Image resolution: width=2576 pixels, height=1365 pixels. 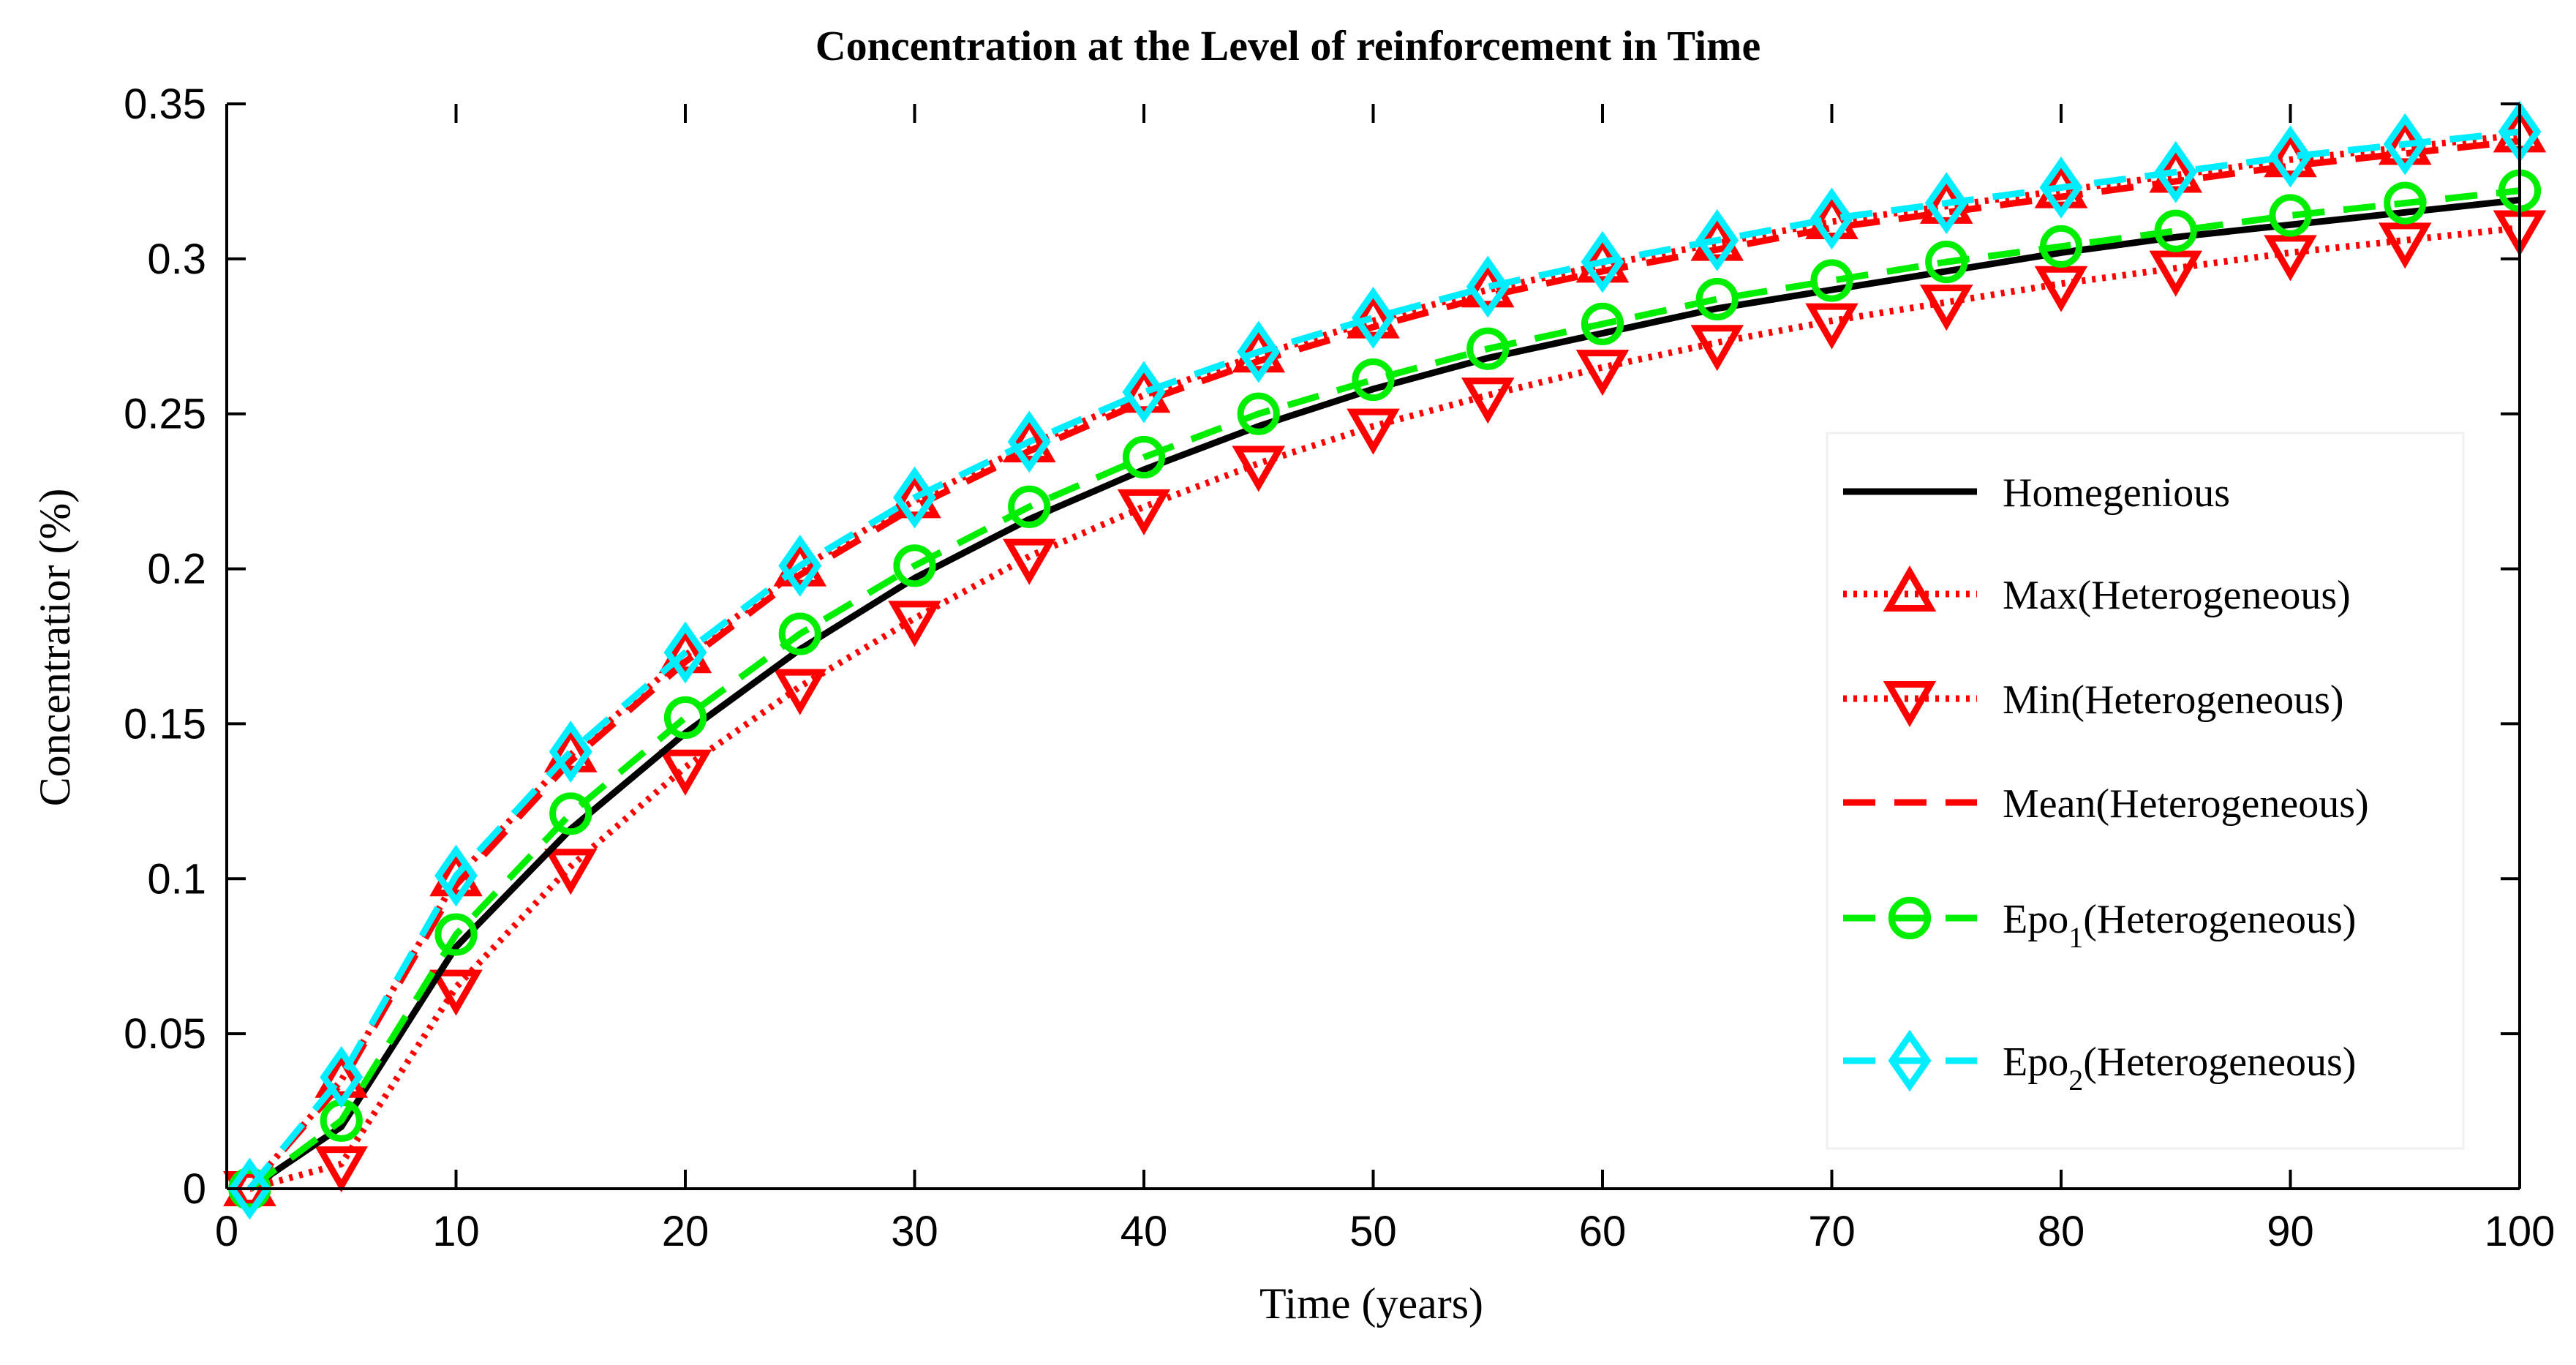 What do you see at coordinates (2173, 700) in the screenshot?
I see `legend-label: Min(Heterogeneous)` at bounding box center [2173, 700].